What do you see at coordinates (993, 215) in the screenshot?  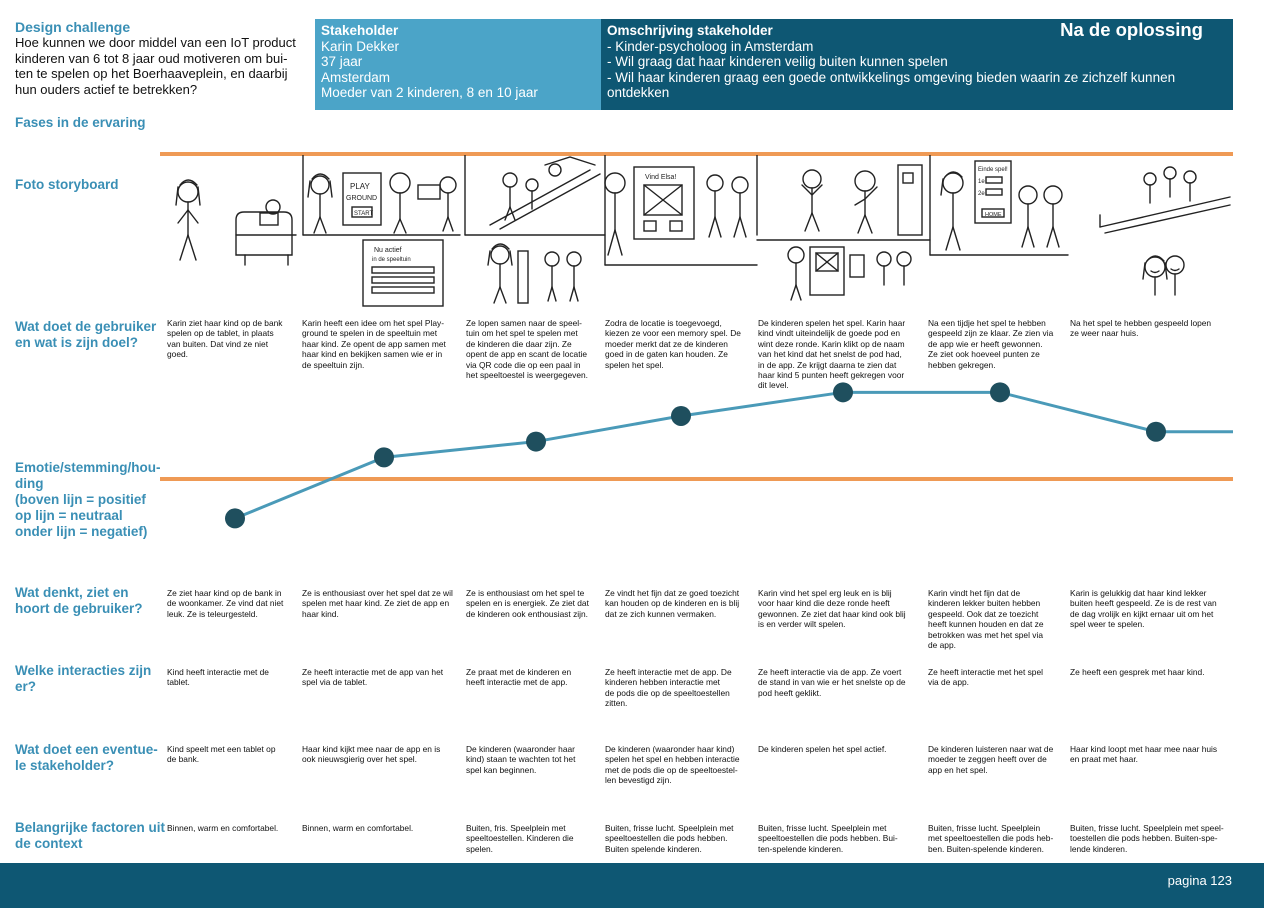 I see `storyboard-text: HOME` at bounding box center [993, 215].